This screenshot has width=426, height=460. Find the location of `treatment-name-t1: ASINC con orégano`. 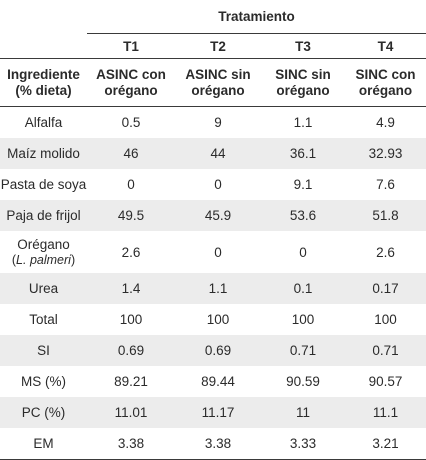

treatment-name-t1: ASINC con orégano is located at coordinates (131, 82).